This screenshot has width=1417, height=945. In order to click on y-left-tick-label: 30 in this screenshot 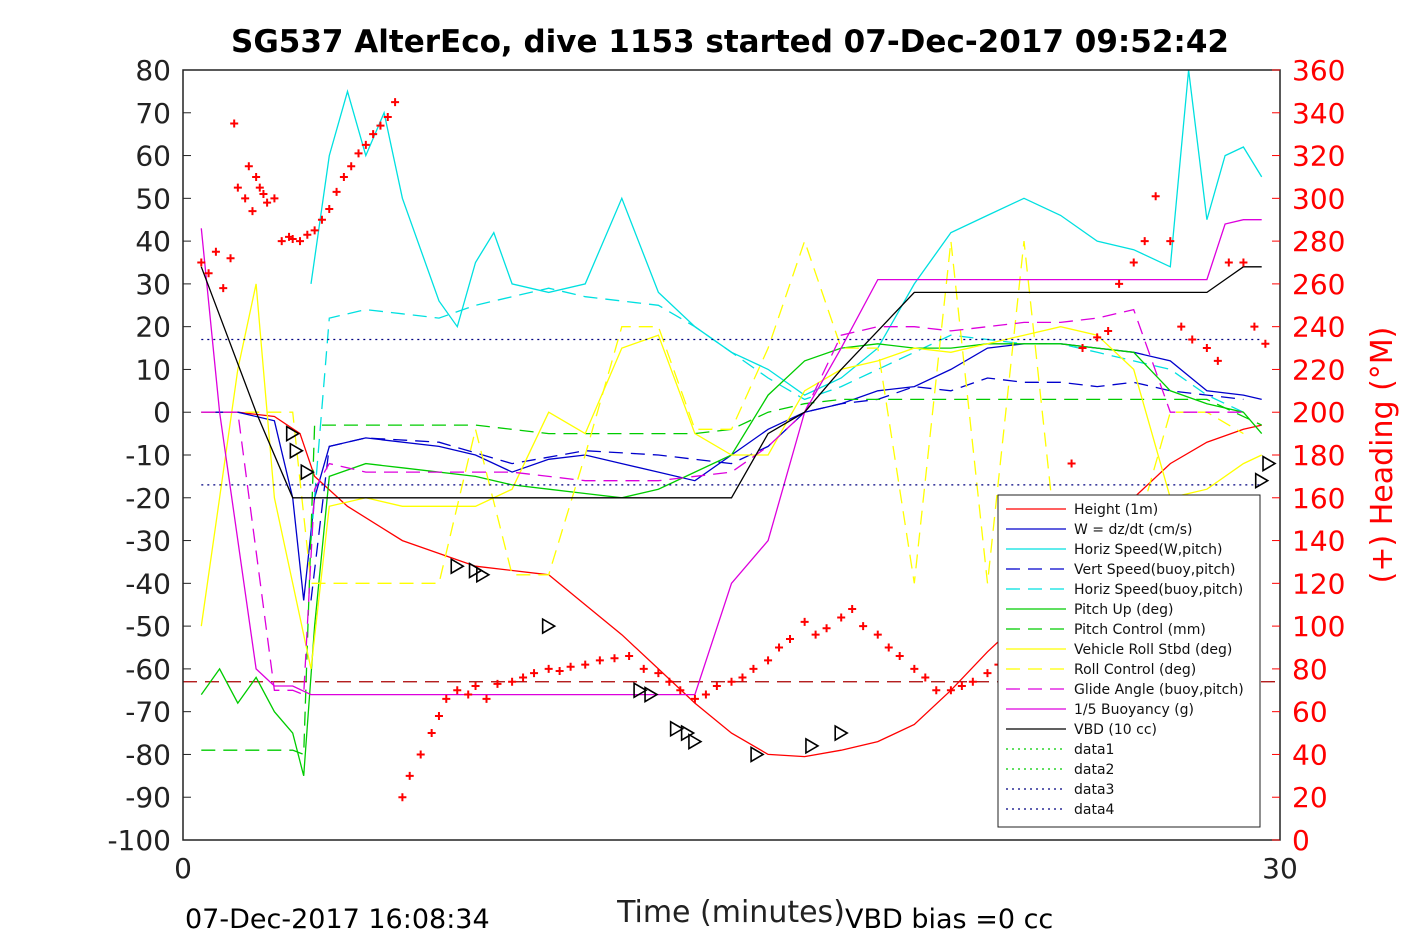, I will do `click(153, 284)`.